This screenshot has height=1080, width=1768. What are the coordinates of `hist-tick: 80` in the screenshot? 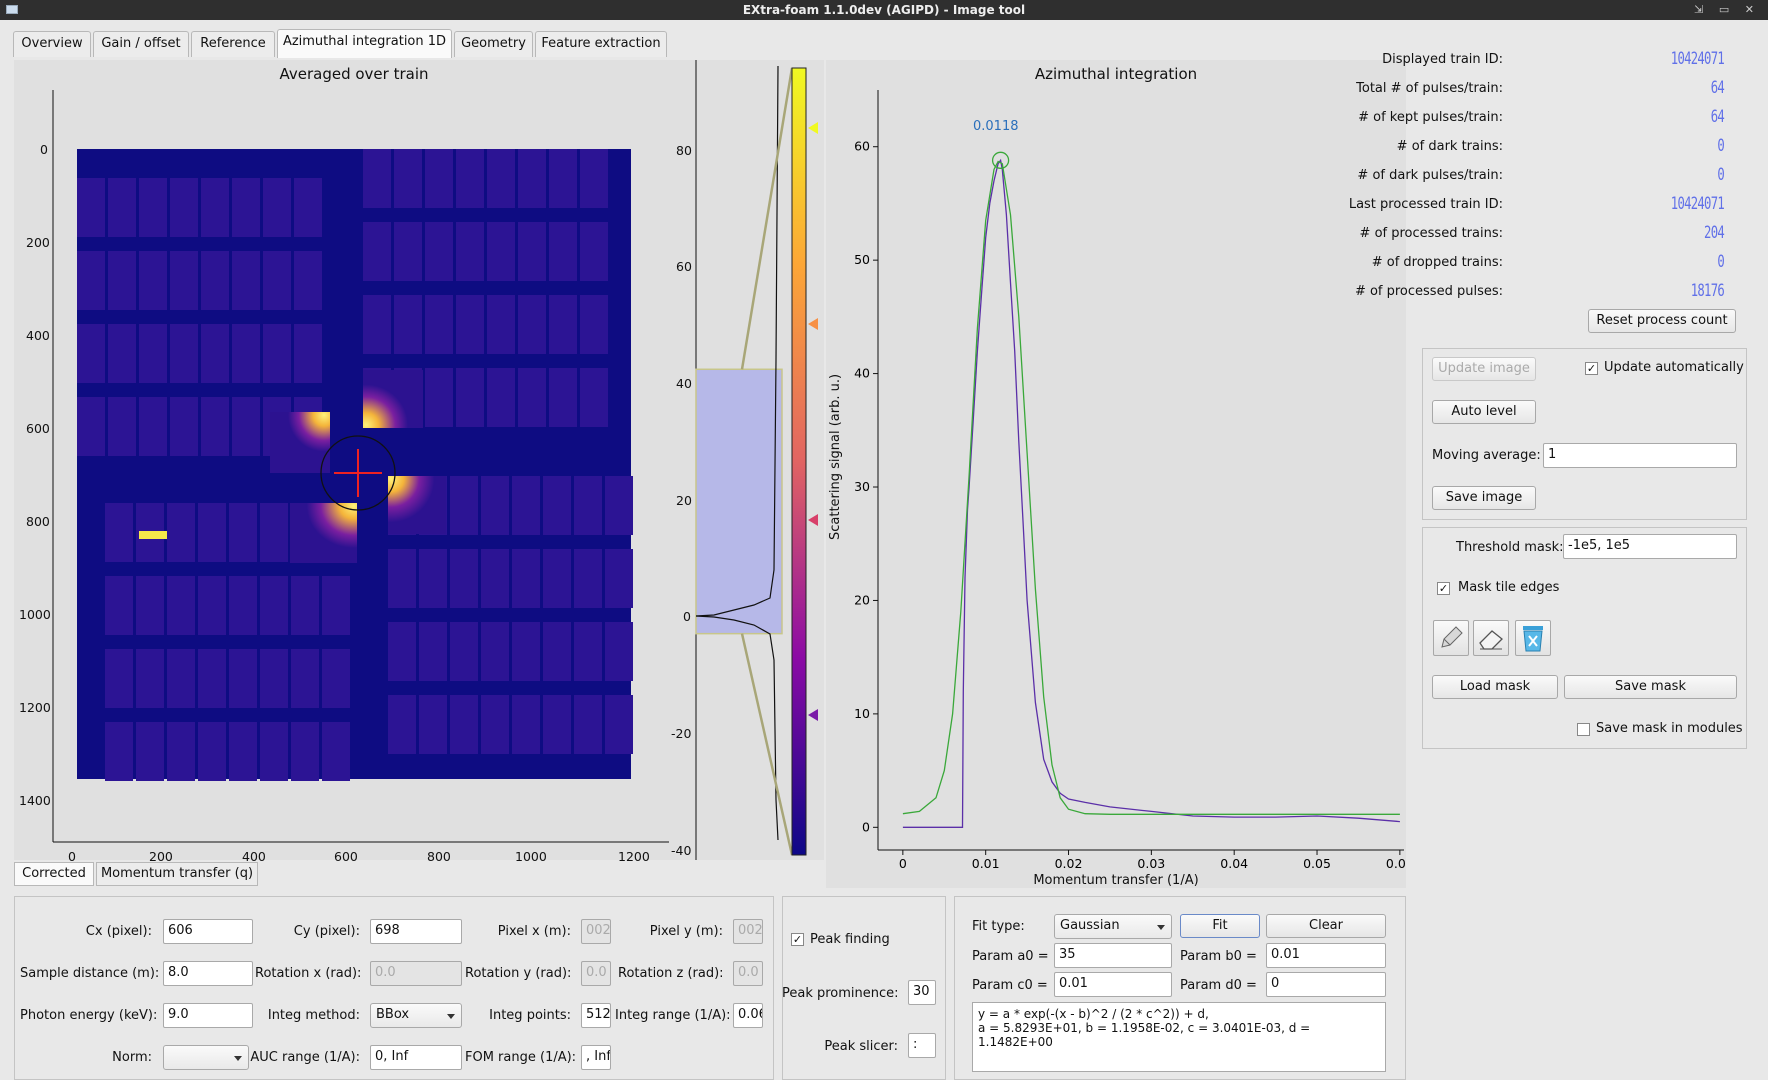 It's located at (684, 150).